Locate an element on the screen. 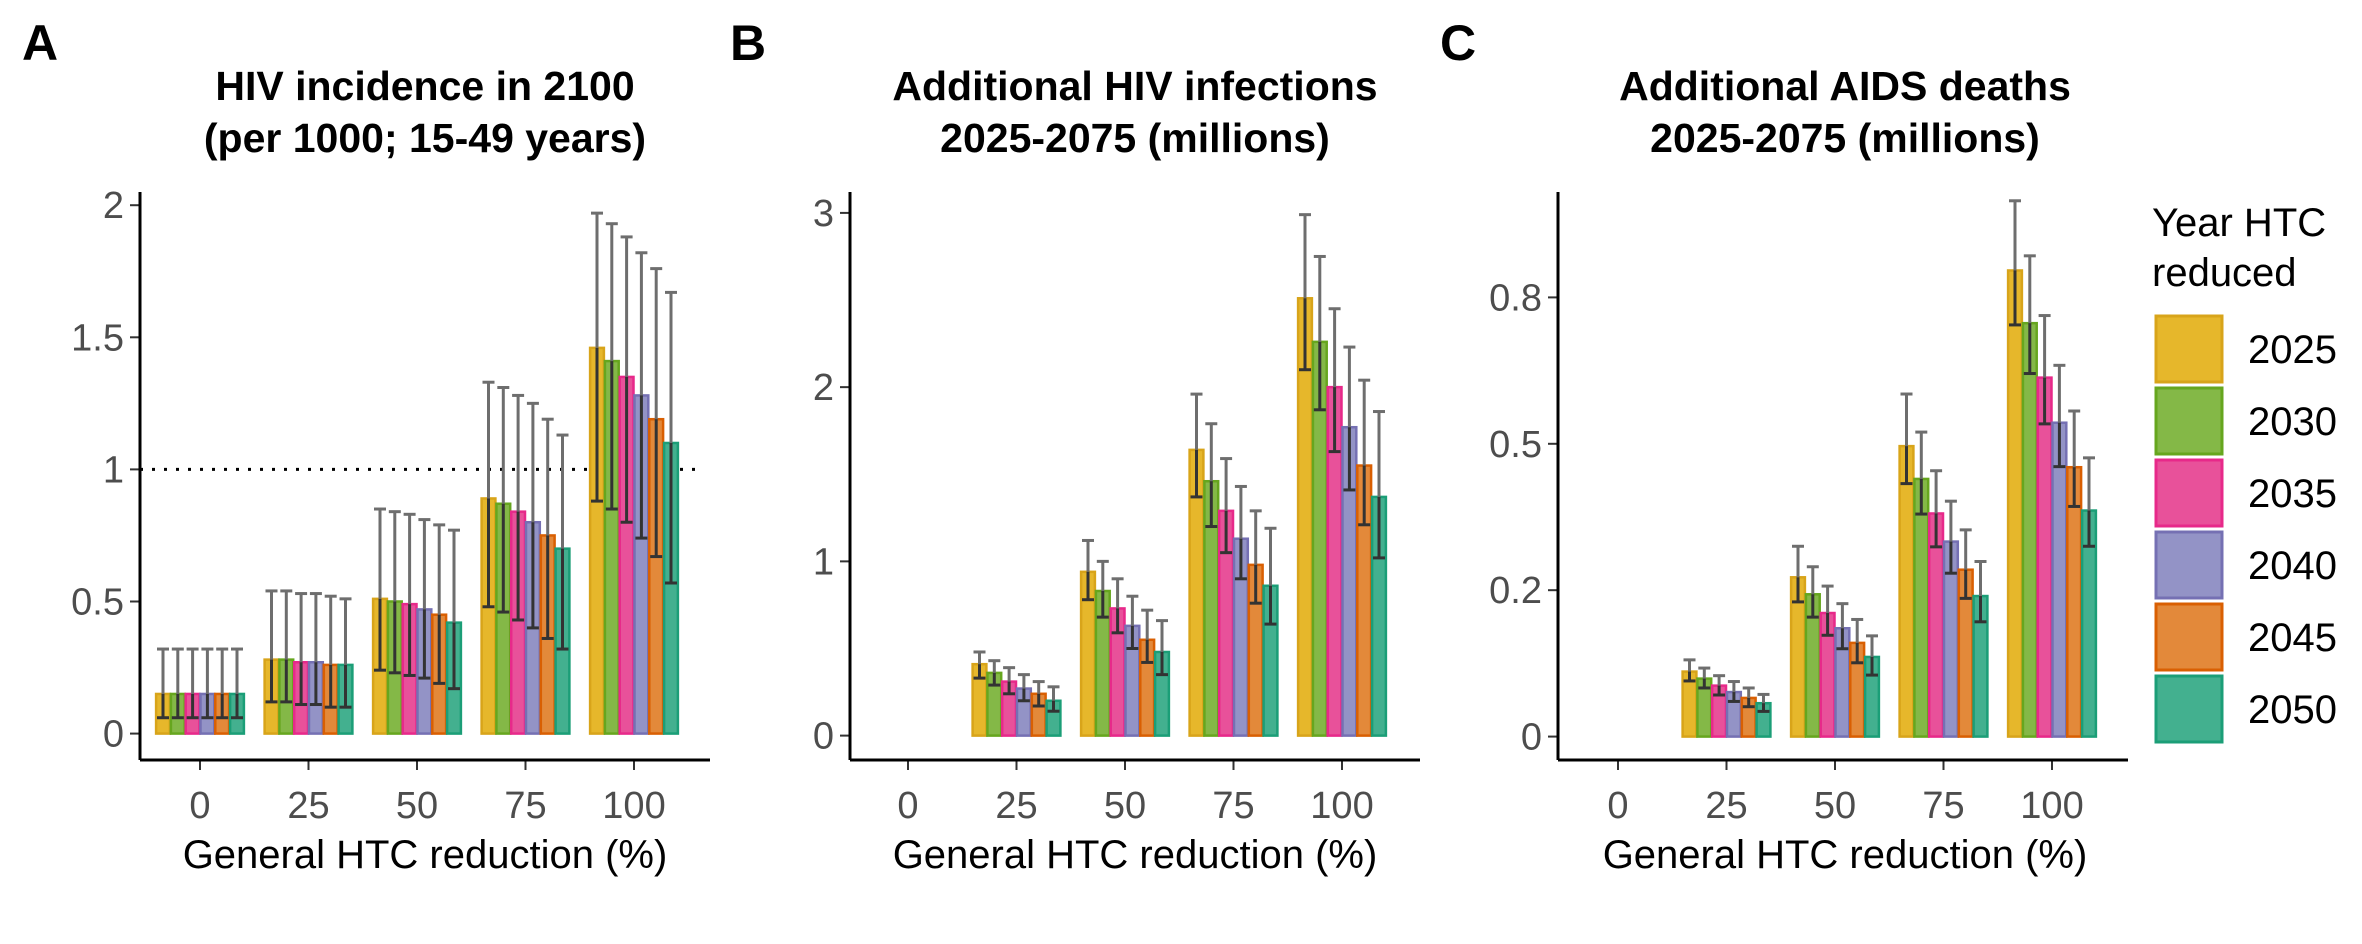 This screenshot has width=2362, height=944. panel-a-y-tick-label: 0.5 is located at coordinates (97, 602).